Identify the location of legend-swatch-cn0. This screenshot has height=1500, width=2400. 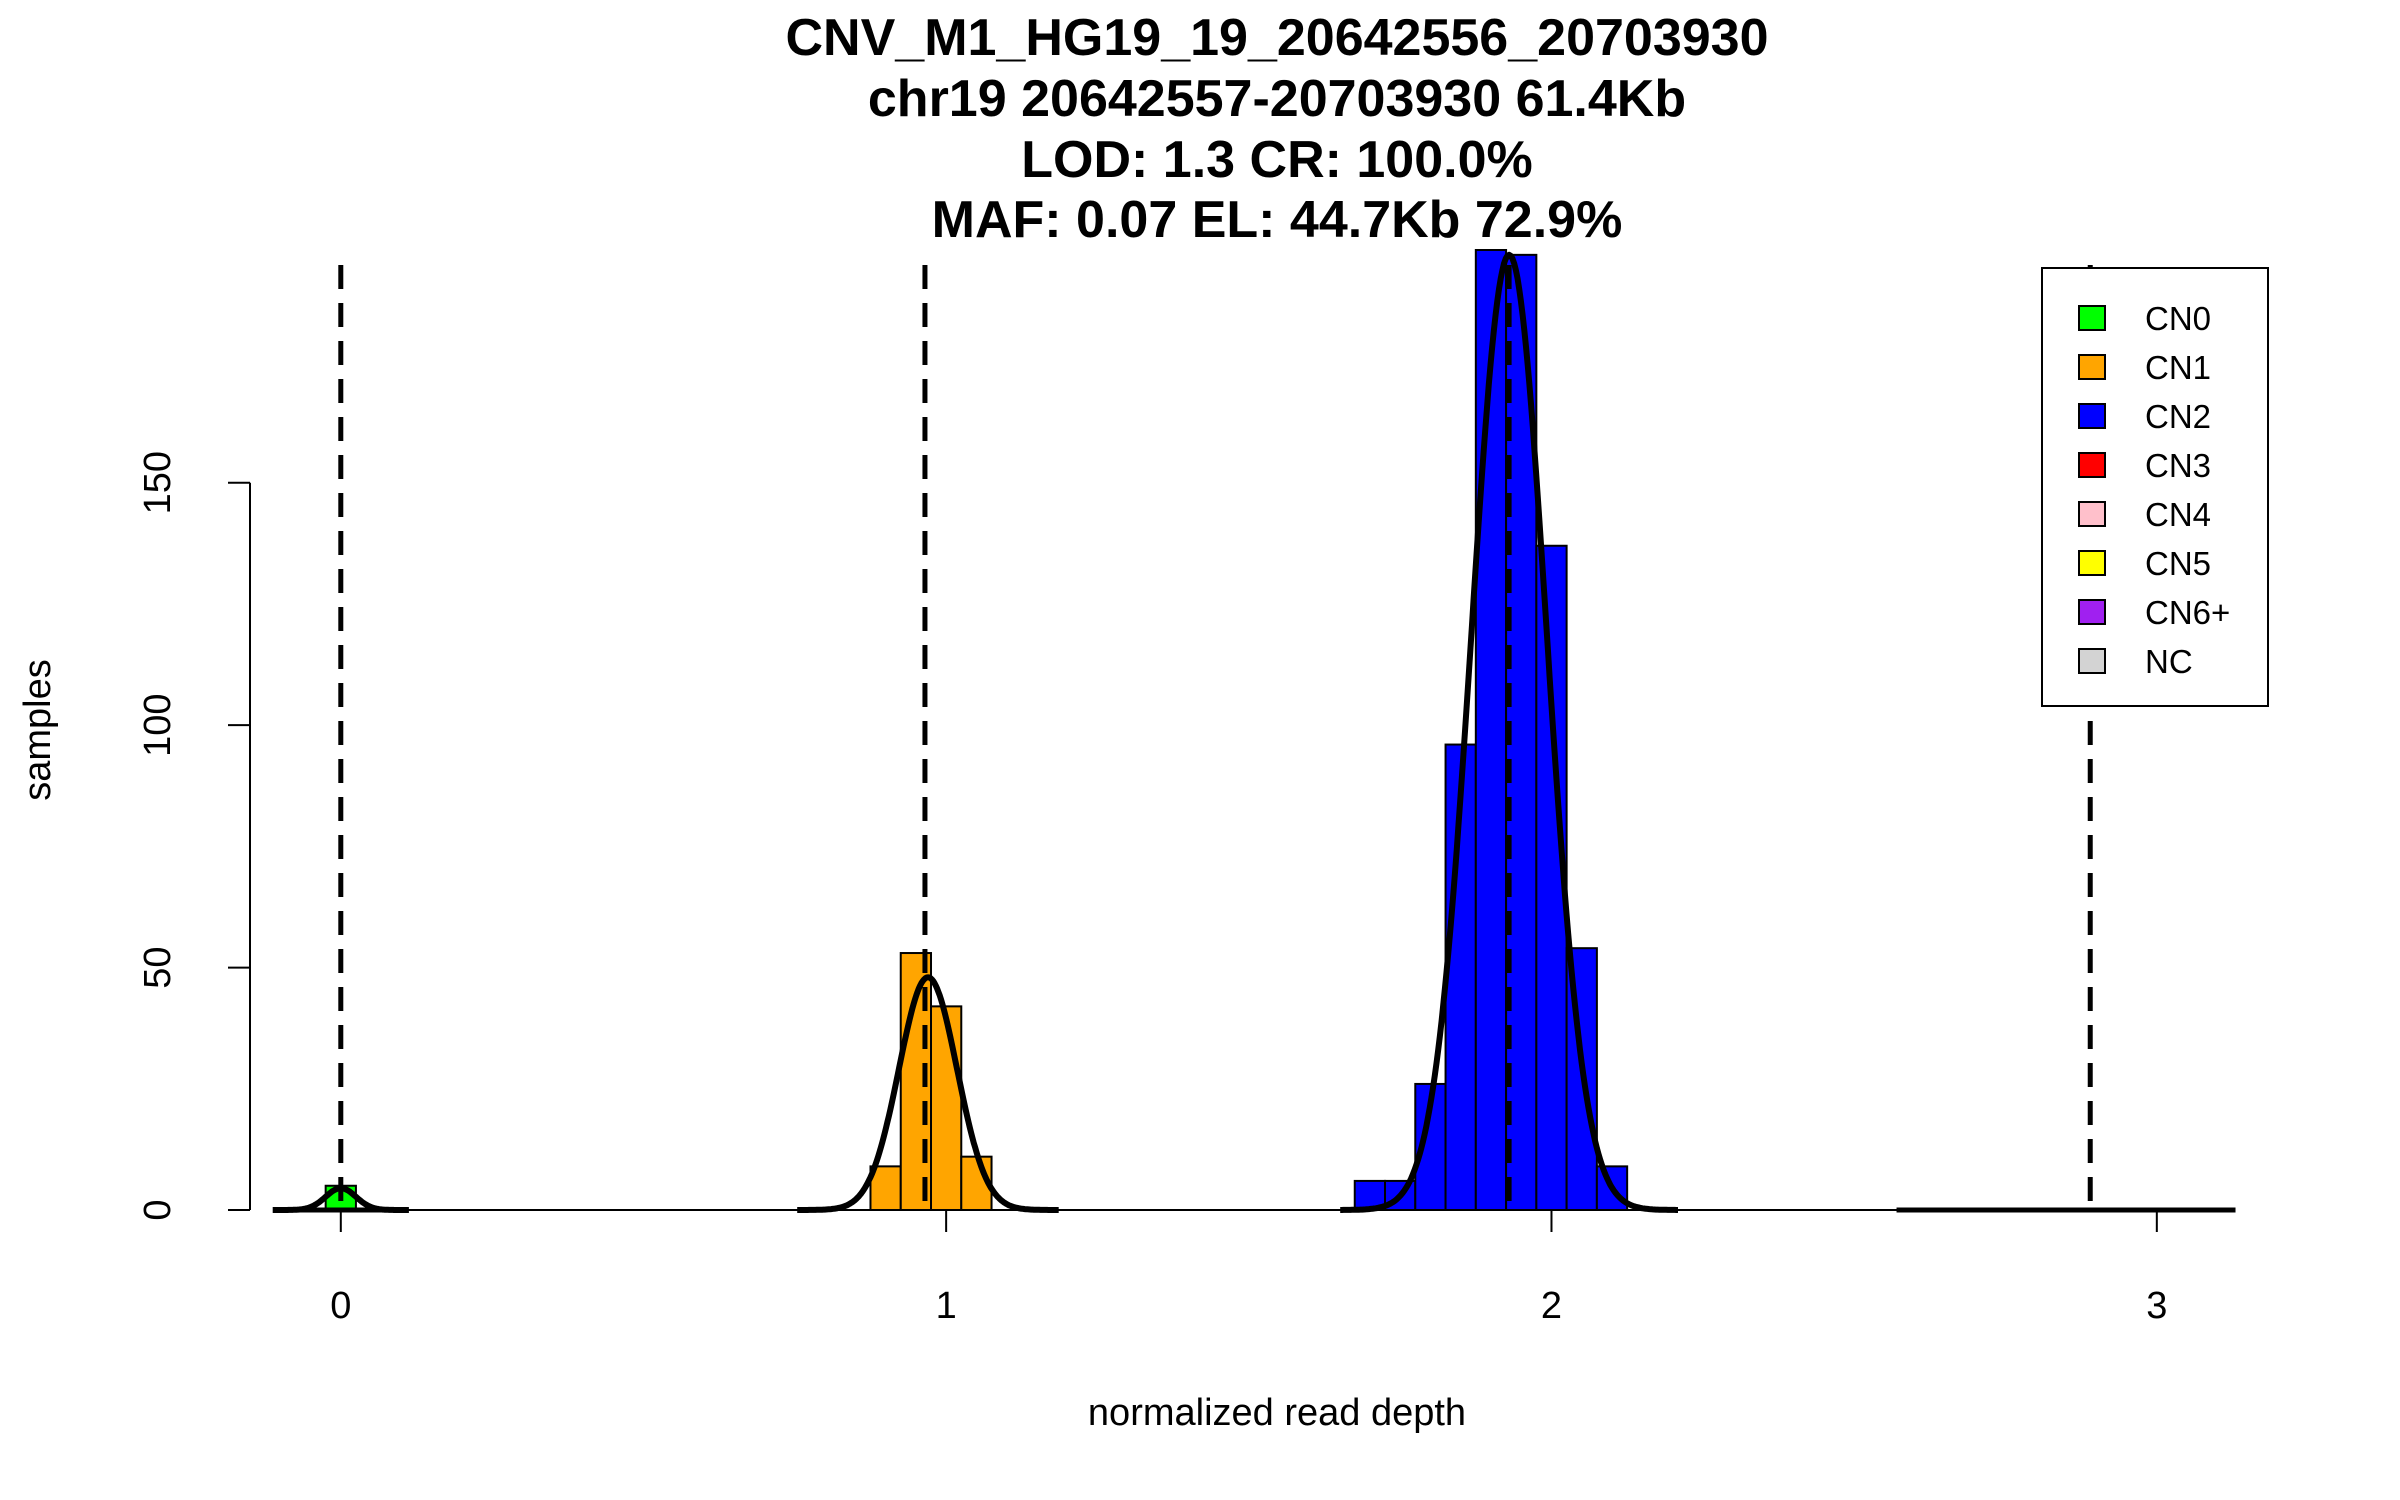
(2092, 318).